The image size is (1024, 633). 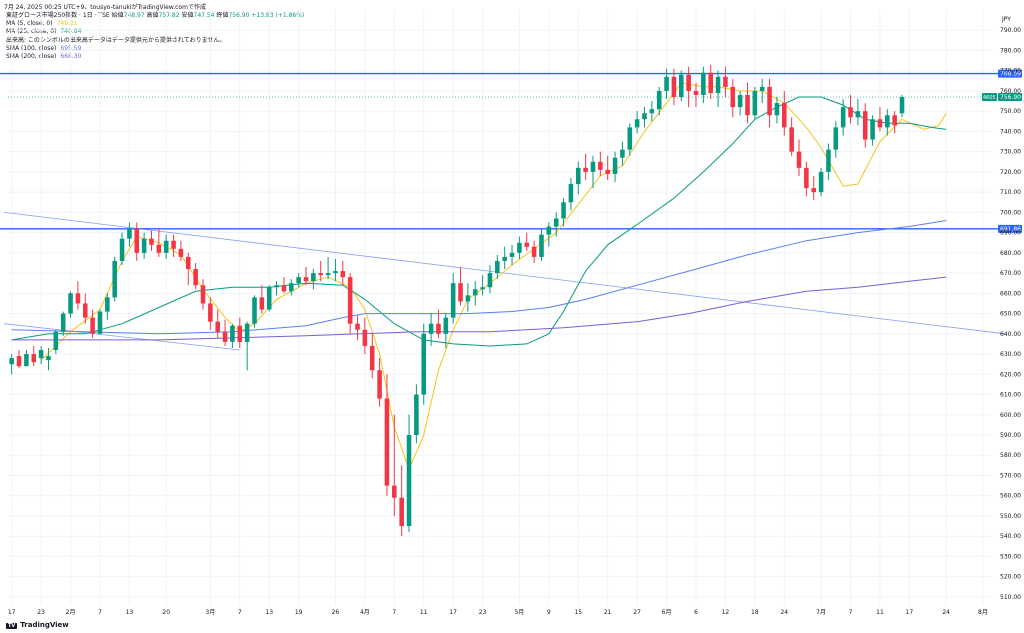 What do you see at coordinates (1010, 475) in the screenshot?
I see `price-tick-label: 570.00` at bounding box center [1010, 475].